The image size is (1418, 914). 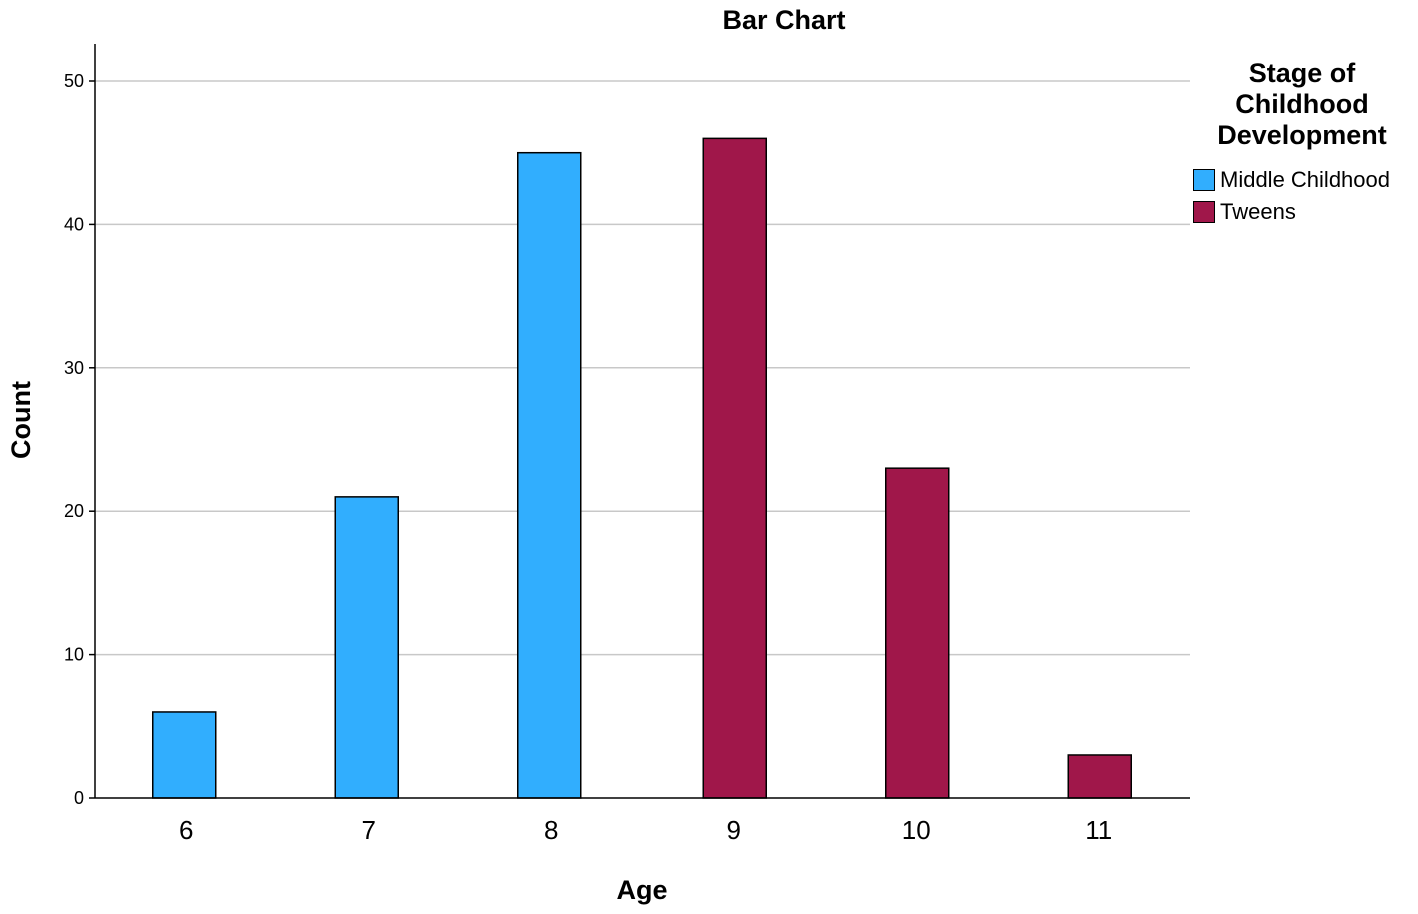 I want to click on y-axis-ticks: 0 10 20 30 40 50, so click(x=79, y=439).